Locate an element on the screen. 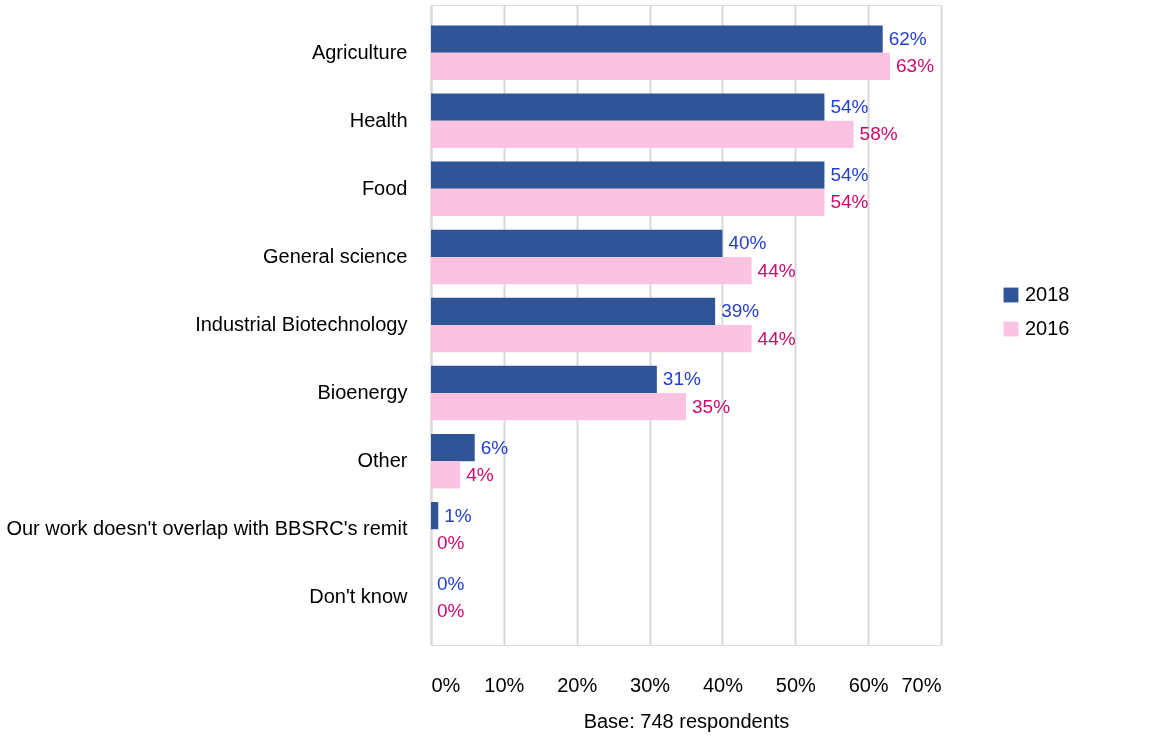 This screenshot has height=756, width=1176. y-tick-label: Our work doesn't overlap with BBSRC's remit is located at coordinates (207, 528).